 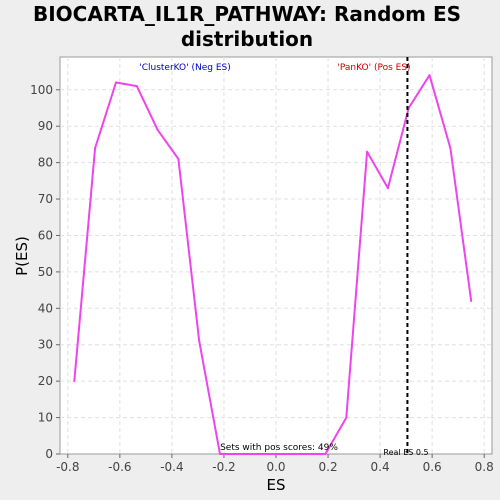 What do you see at coordinates (223, 467) in the screenshot?
I see `x-tick-label: -0.2` at bounding box center [223, 467].